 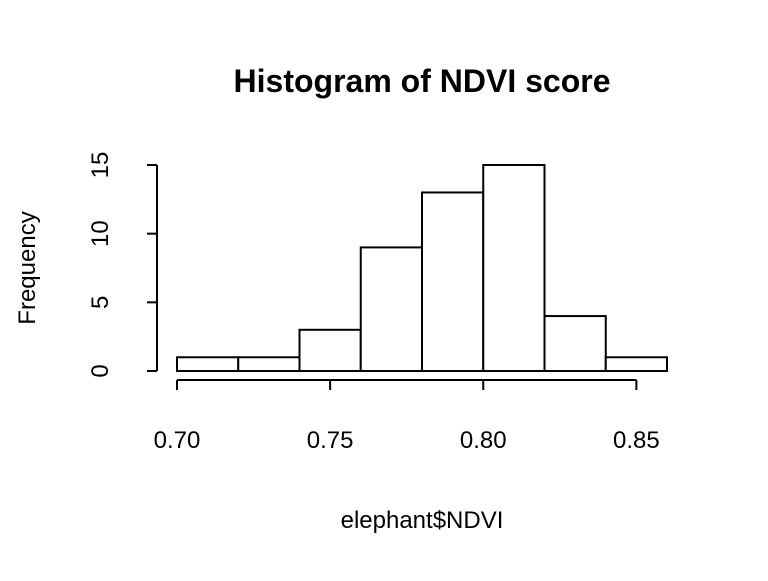 What do you see at coordinates (422, 81) in the screenshot?
I see `chart-title: Histogram of NDVI score` at bounding box center [422, 81].